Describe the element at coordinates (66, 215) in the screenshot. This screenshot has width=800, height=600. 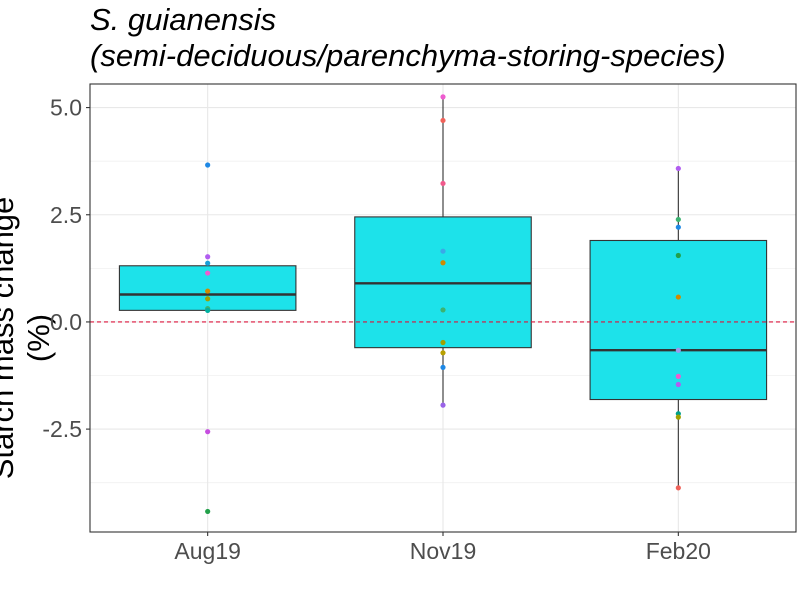
I see `y-tick-label: 2.5` at that location.